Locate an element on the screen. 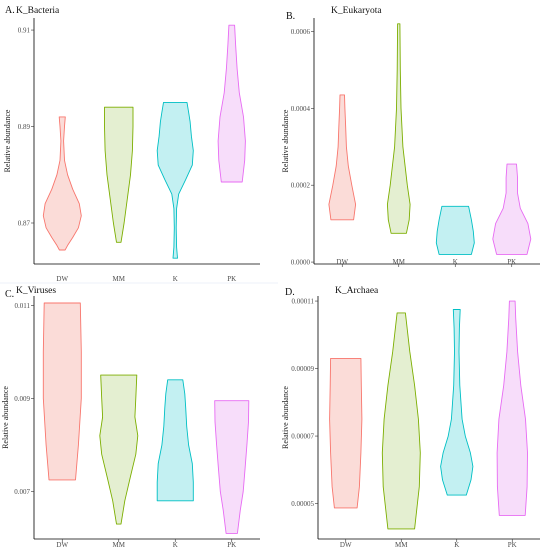  panel-letter: D. is located at coordinates (290, 292).